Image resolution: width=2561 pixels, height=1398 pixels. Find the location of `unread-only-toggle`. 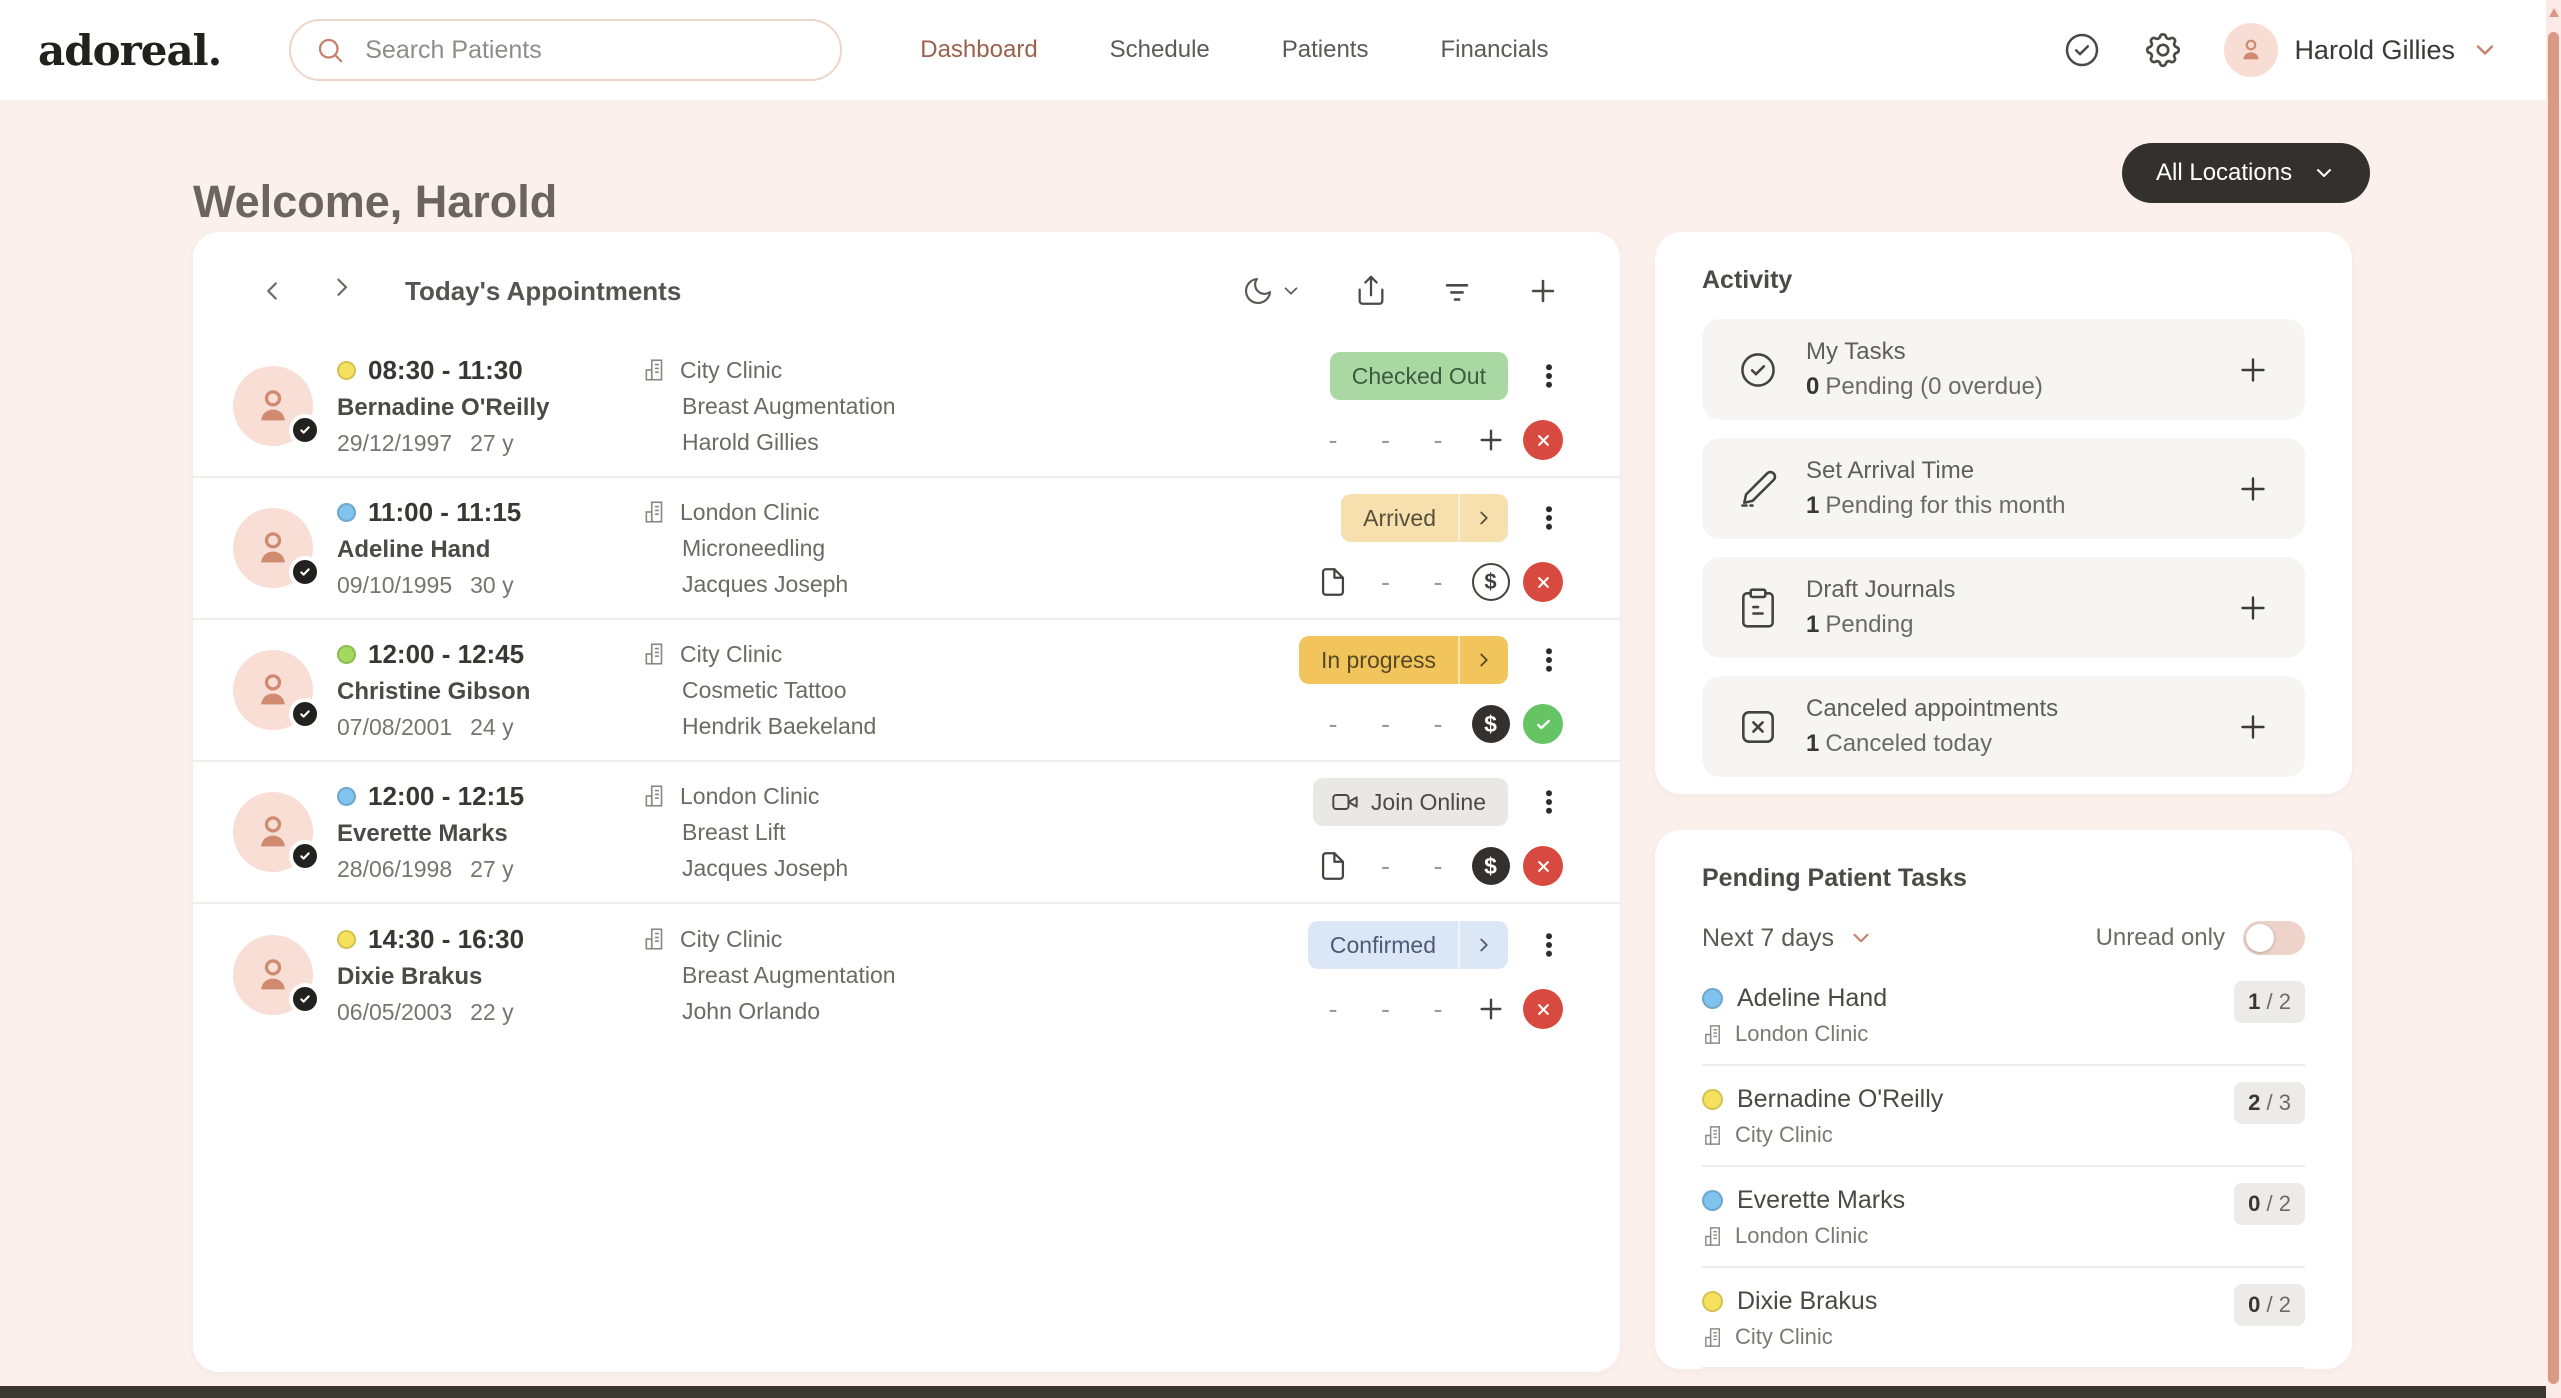

unread-only-toggle is located at coordinates (2274, 938).